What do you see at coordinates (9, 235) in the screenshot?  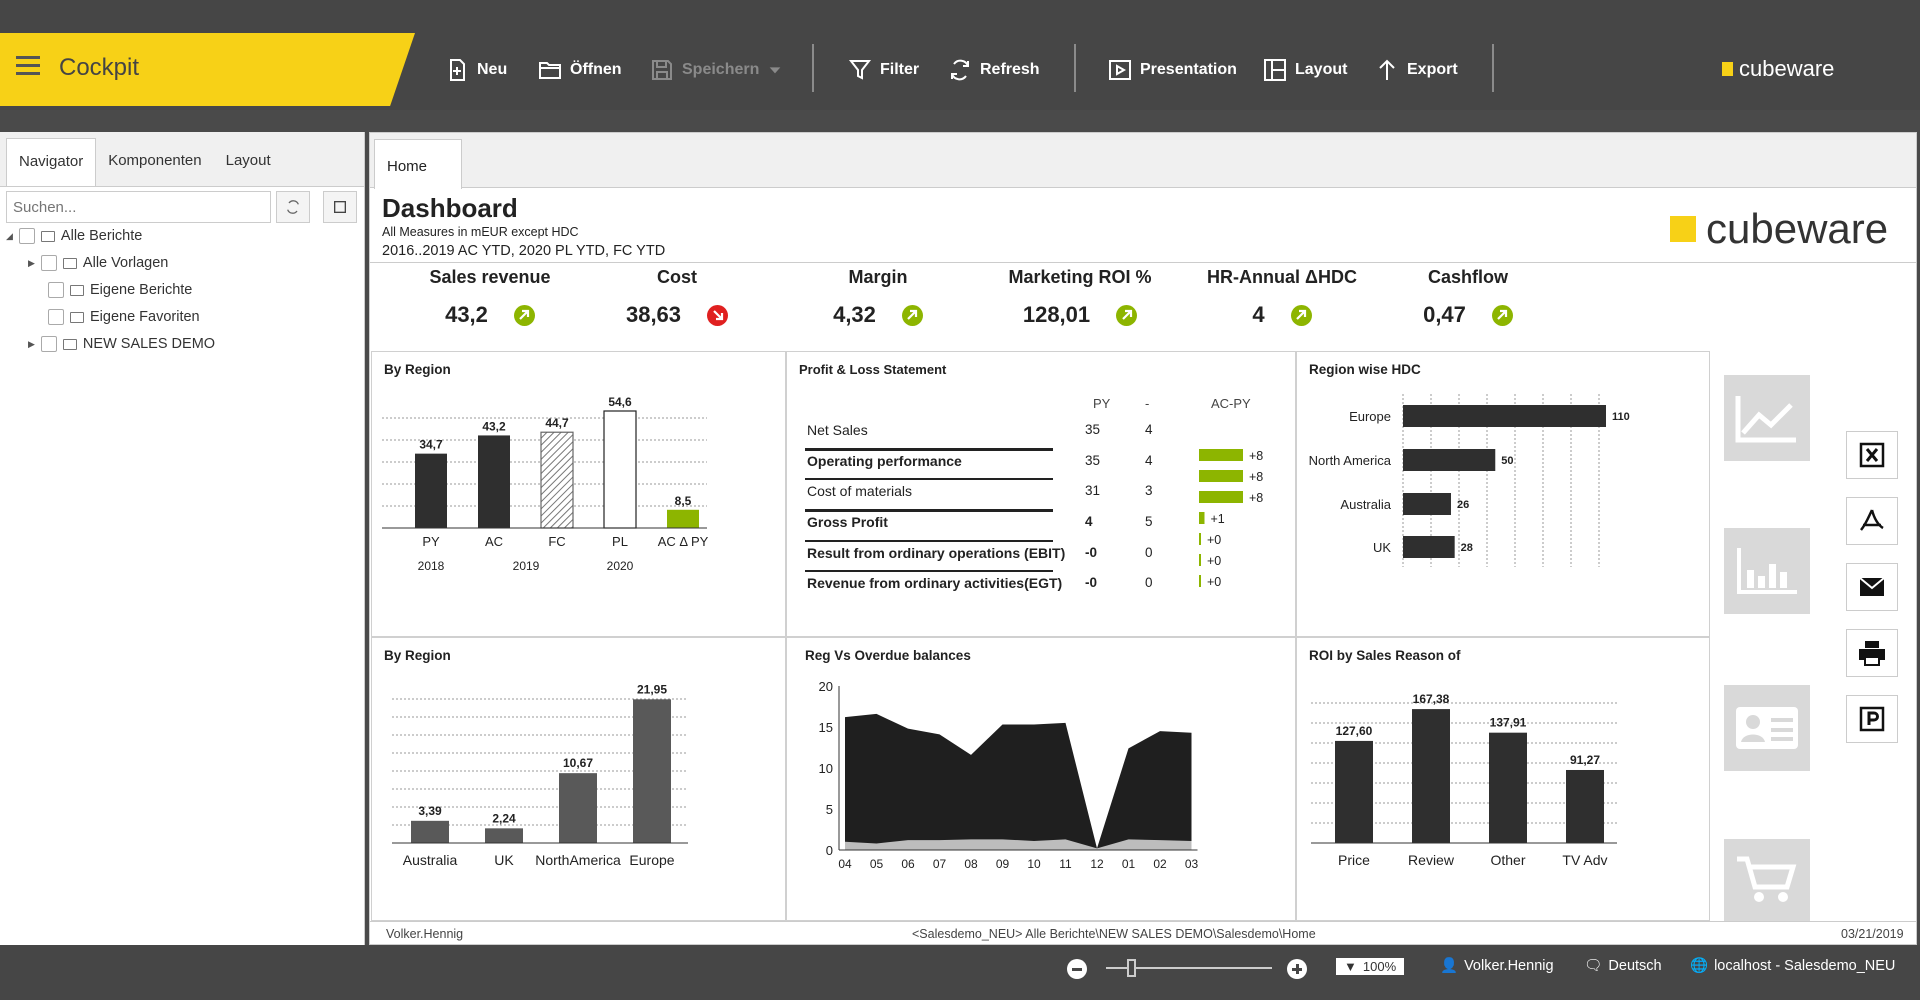 I see `tree-collapse-icon: ◢` at bounding box center [9, 235].